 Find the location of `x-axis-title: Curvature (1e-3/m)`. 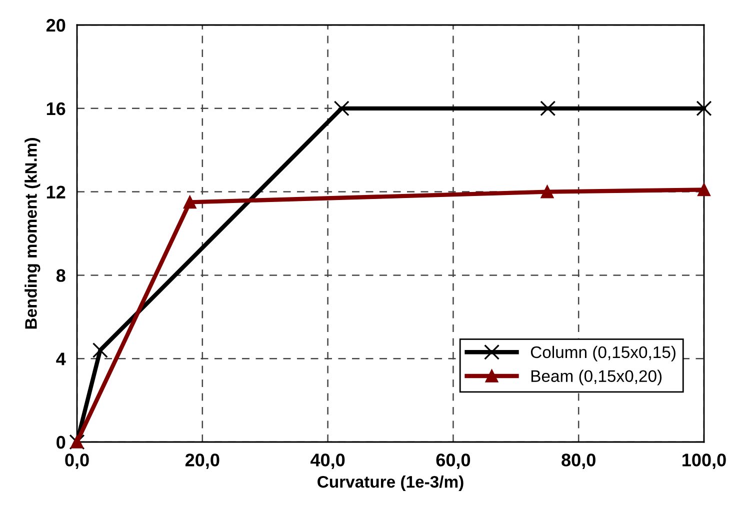

x-axis-title: Curvature (1e-3/m) is located at coordinates (391, 484).